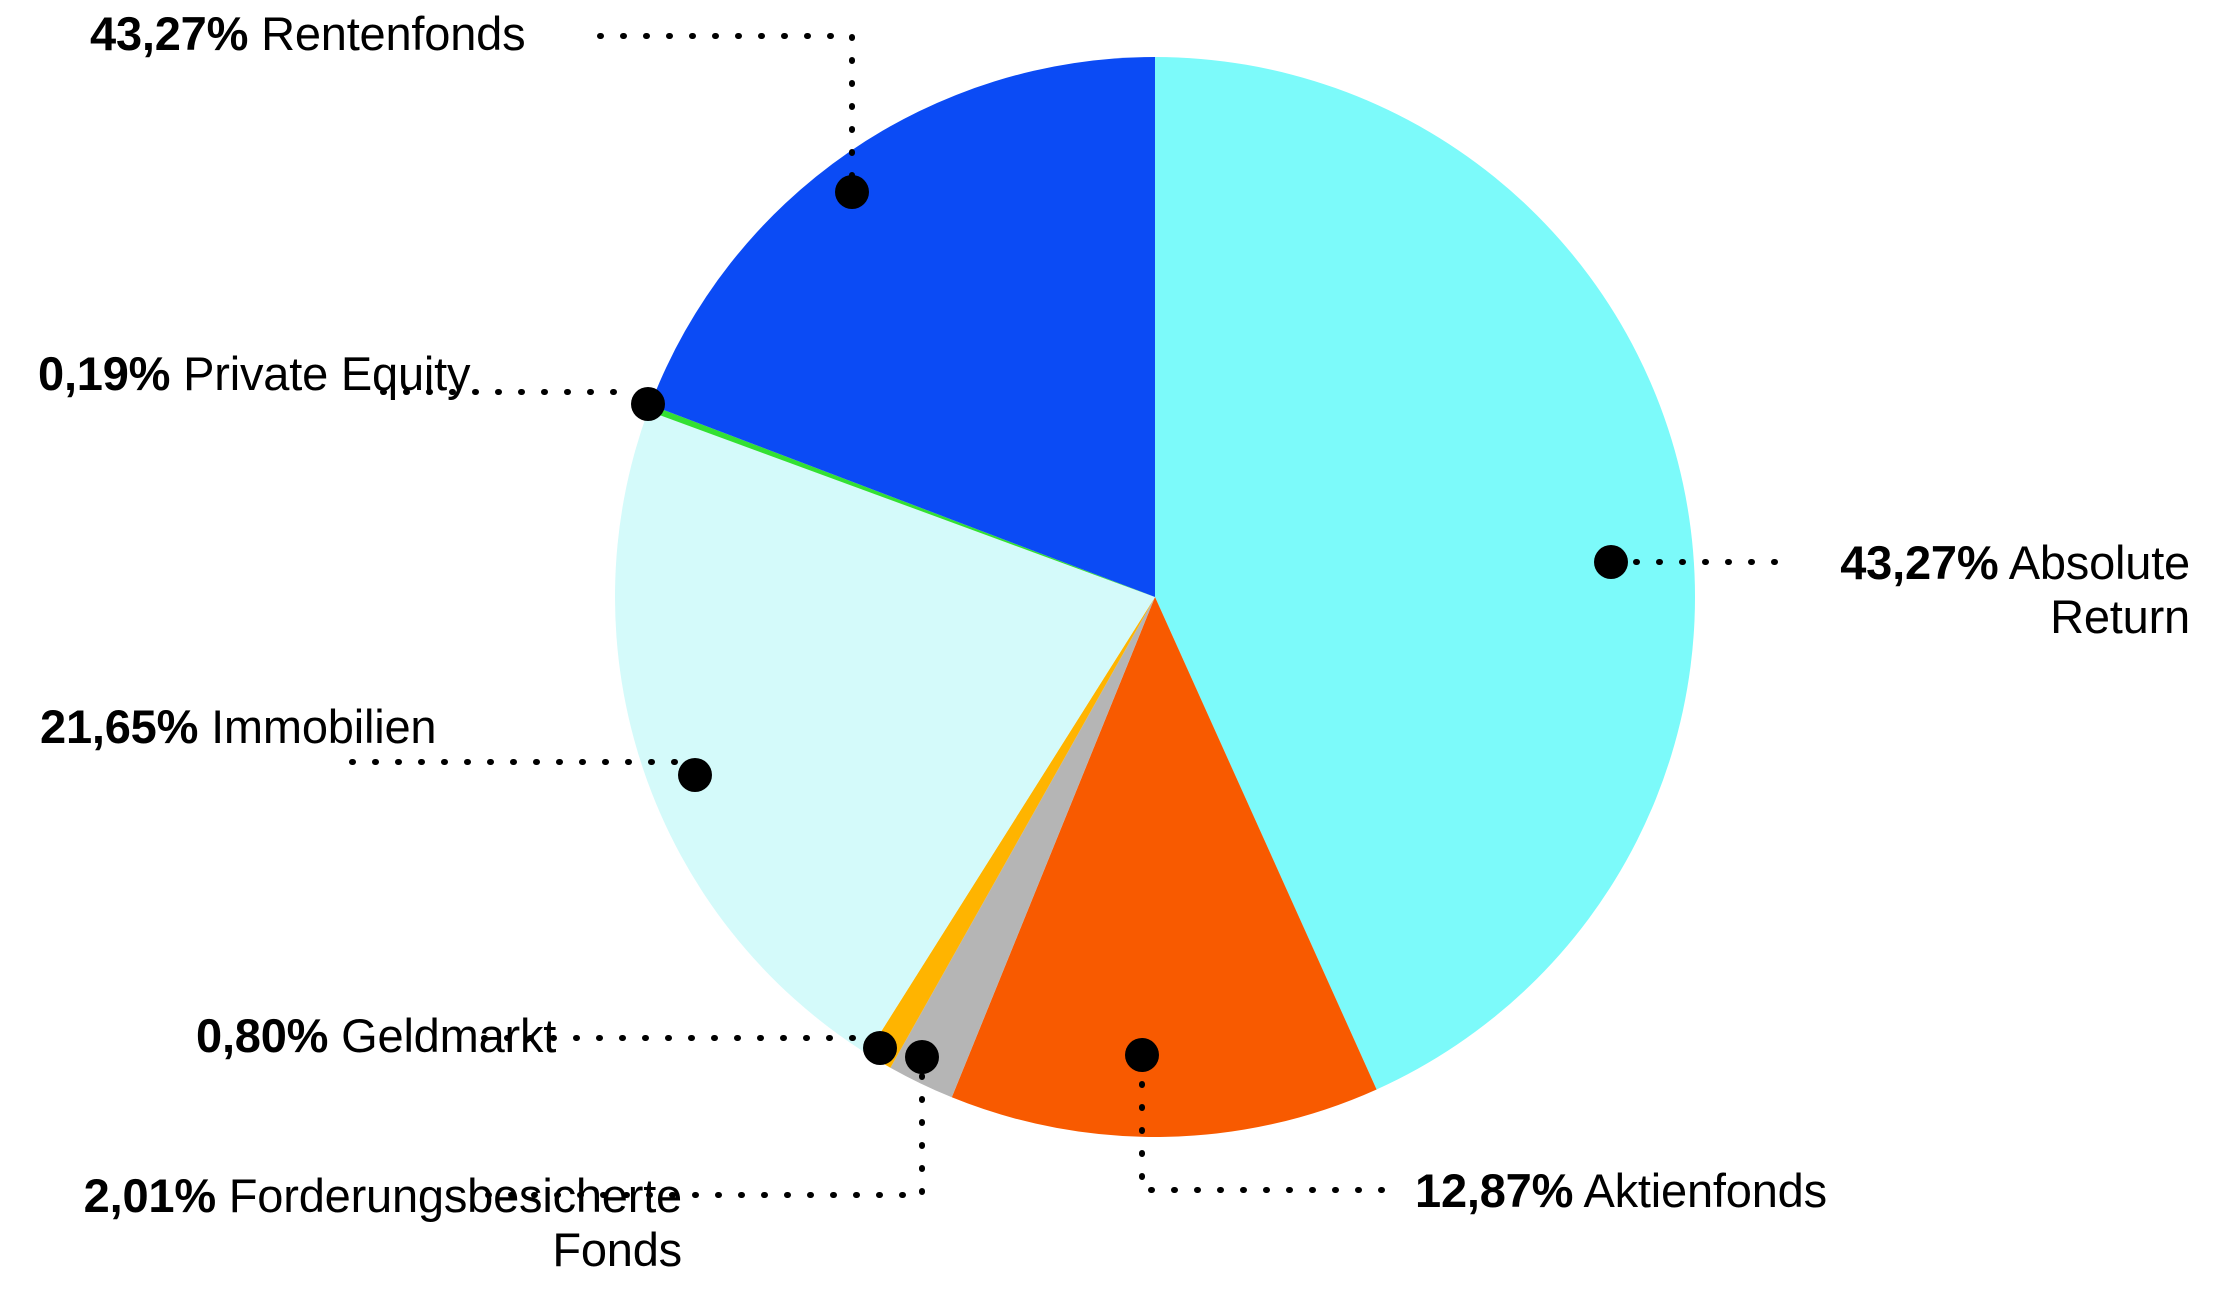  Describe the element at coordinates (104, 373) in the screenshot. I see `slice-percent-private-equity: 0,19%` at that location.